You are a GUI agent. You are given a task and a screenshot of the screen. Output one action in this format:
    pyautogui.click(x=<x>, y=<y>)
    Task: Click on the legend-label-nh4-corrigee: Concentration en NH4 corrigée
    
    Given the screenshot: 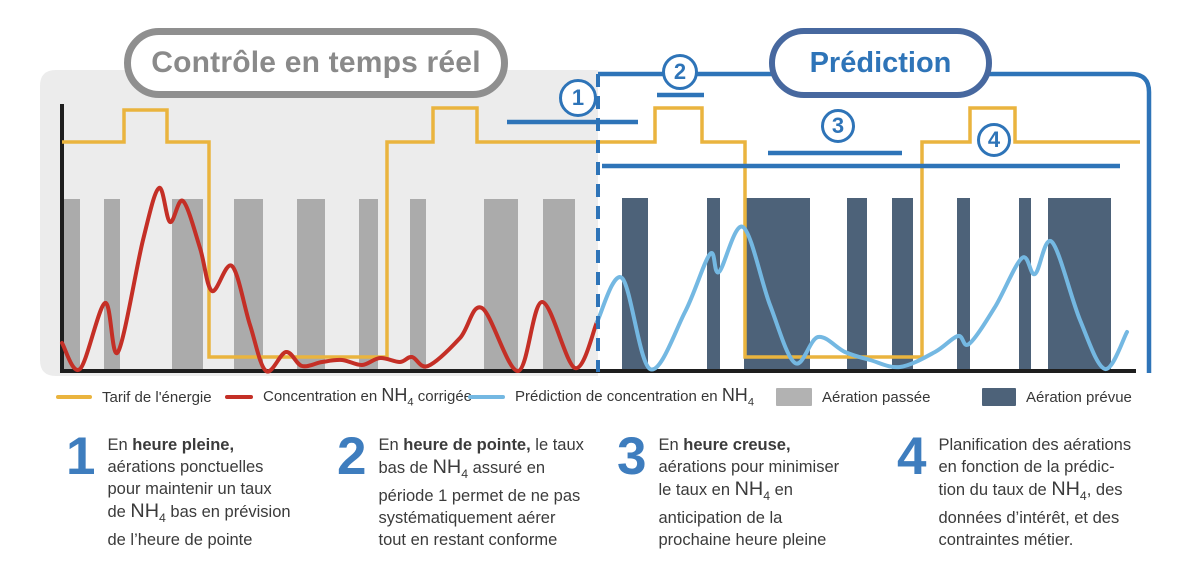 What is the action you would take?
    pyautogui.click(x=367, y=397)
    